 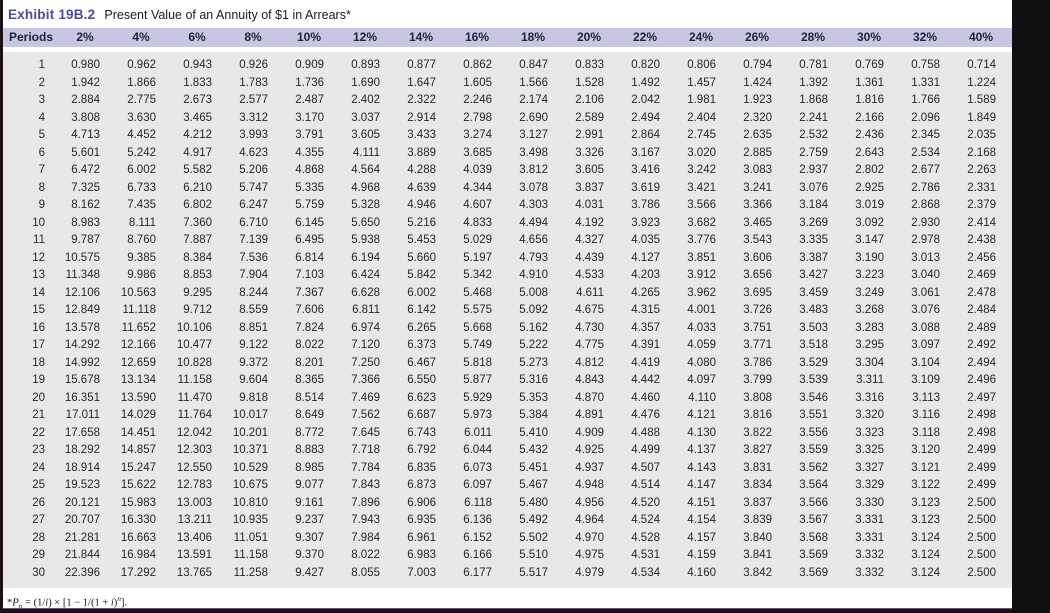 I want to click on period-cell: 18, so click(x=38, y=362).